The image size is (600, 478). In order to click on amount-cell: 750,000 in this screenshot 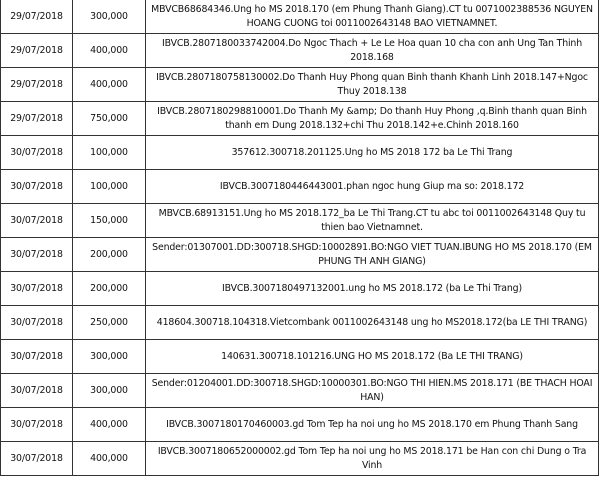, I will do `click(109, 118)`.